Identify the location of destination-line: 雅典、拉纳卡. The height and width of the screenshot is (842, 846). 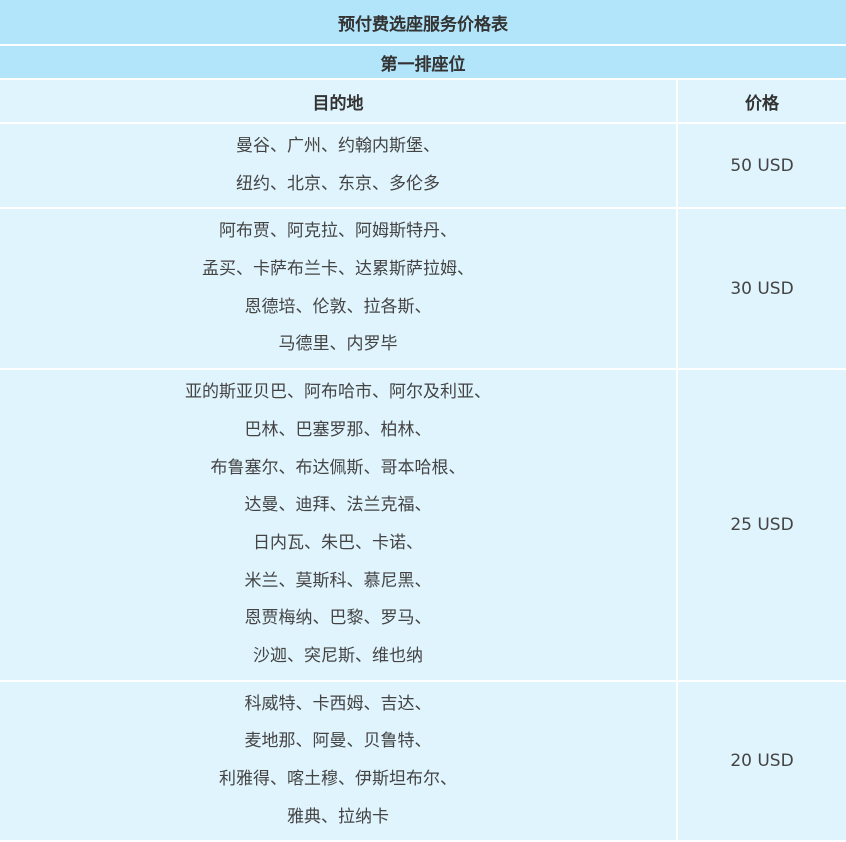
(338, 816).